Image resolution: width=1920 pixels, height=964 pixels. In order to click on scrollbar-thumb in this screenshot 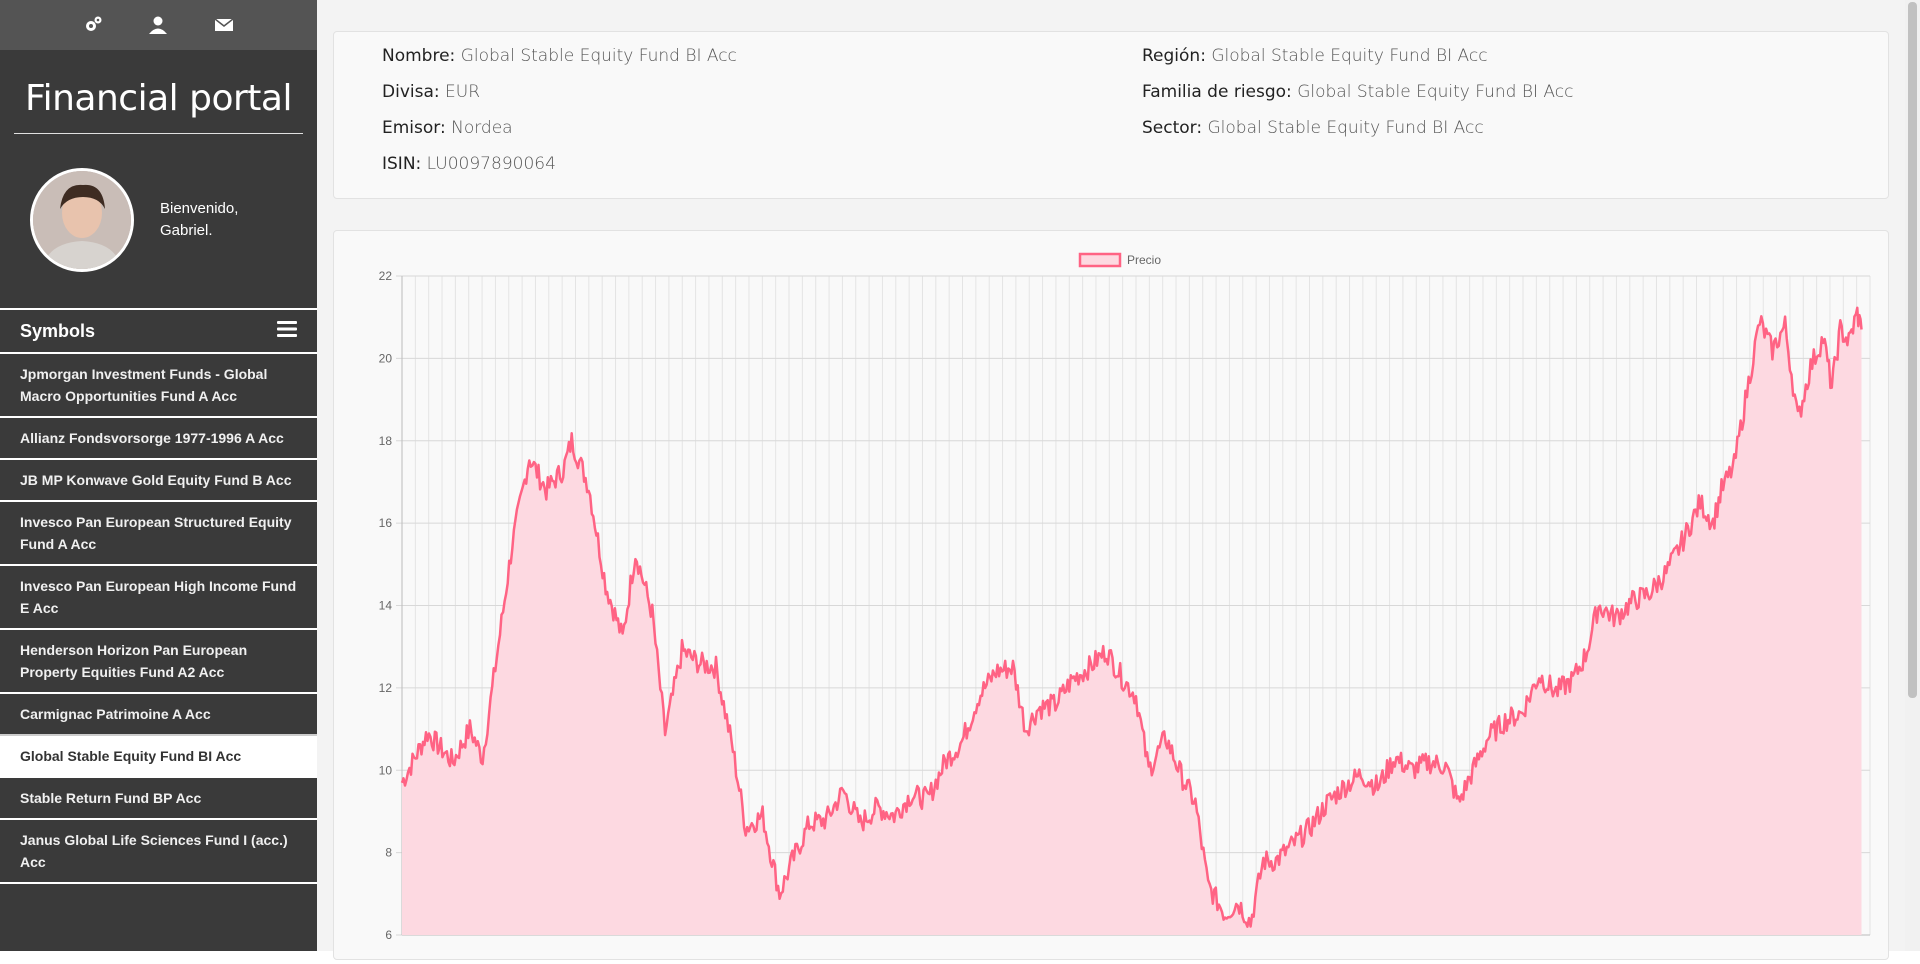, I will do `click(1912, 350)`.